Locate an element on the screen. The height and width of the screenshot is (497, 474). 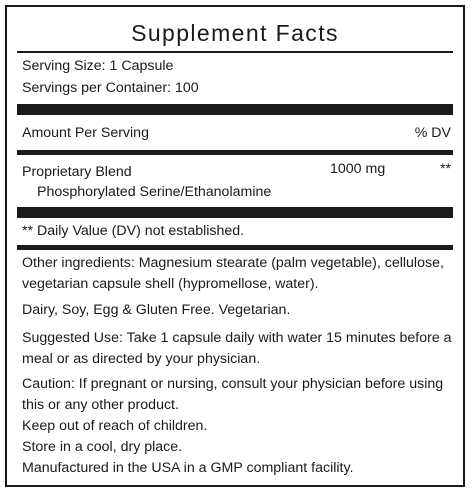
storage-statement: Store in a cool, dry place. is located at coordinates (102, 447).